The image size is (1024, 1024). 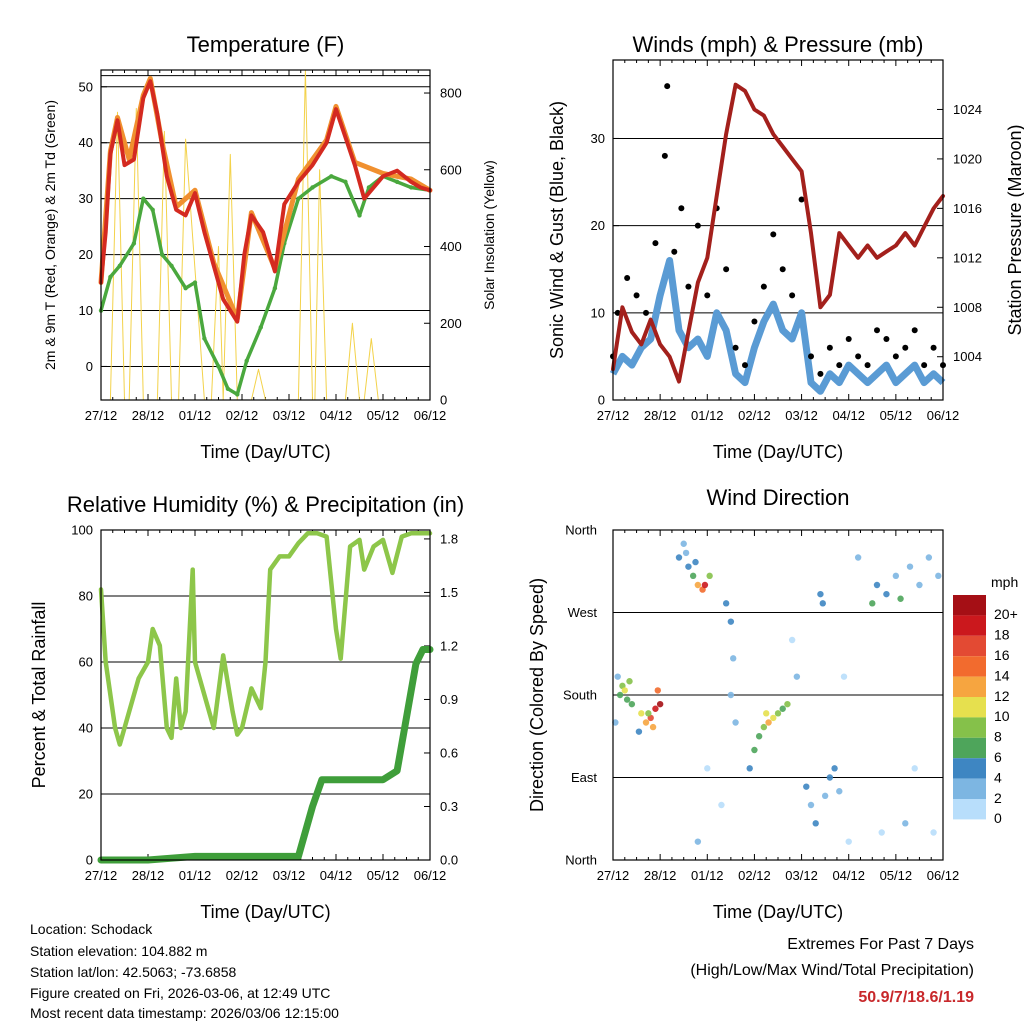 I want to click on winds-ytick-label: 20, so click(x=598, y=225).